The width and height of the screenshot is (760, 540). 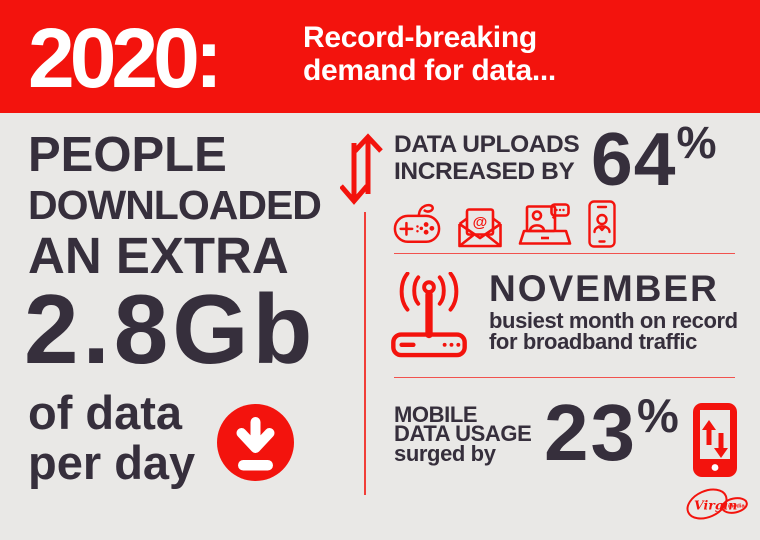 What do you see at coordinates (420, 37) in the screenshot?
I see `header-title-line1: Record-breaking` at bounding box center [420, 37].